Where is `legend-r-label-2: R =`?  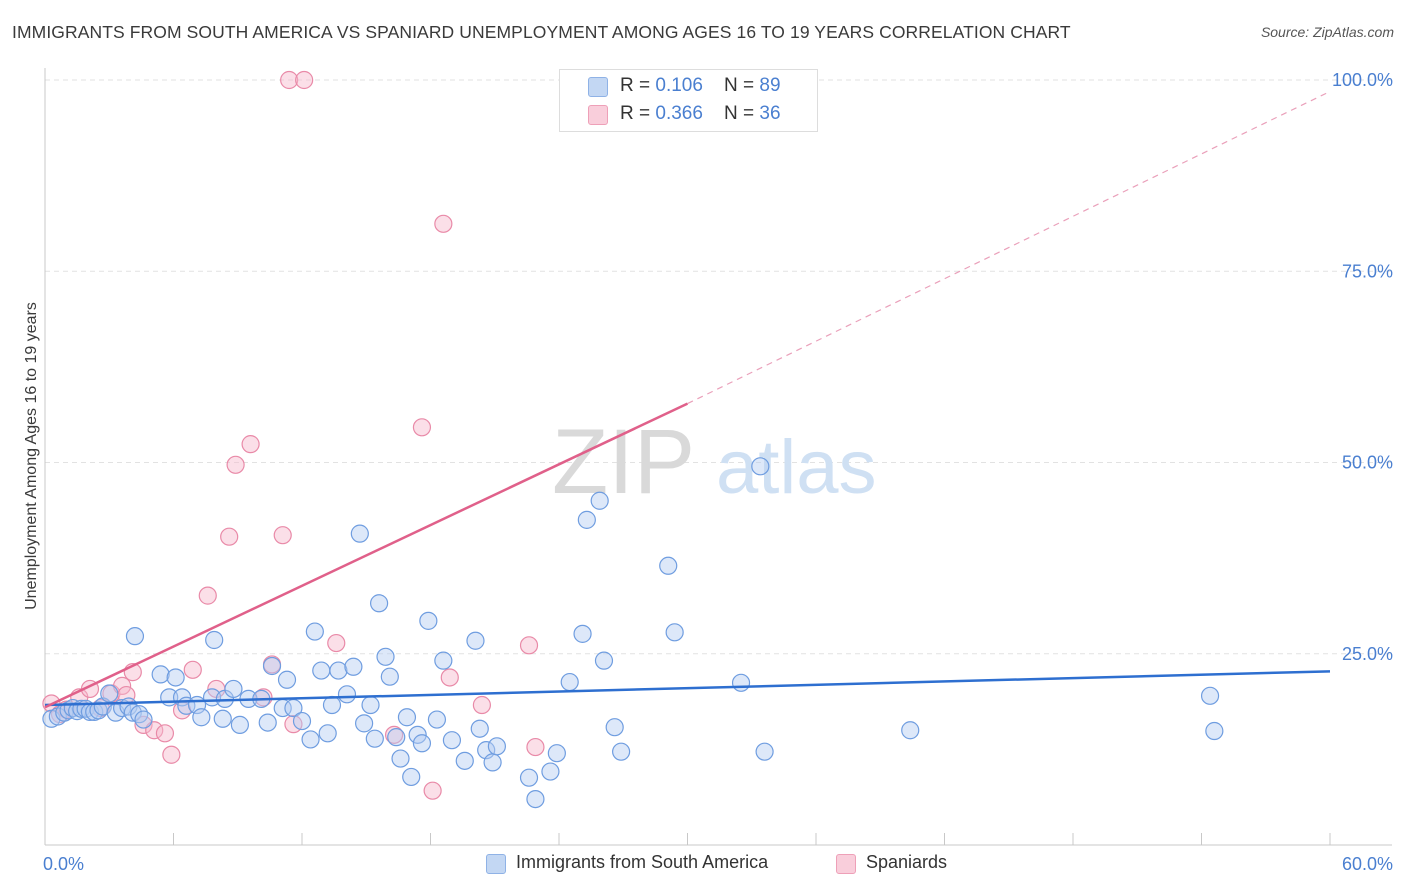
legend-r-label-2: R = is located at coordinates (638, 113).